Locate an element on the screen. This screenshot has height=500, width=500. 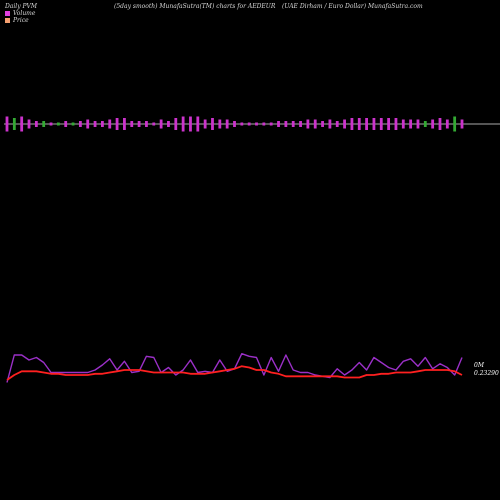
price-label-0m: 0M is located at coordinates (479, 365).